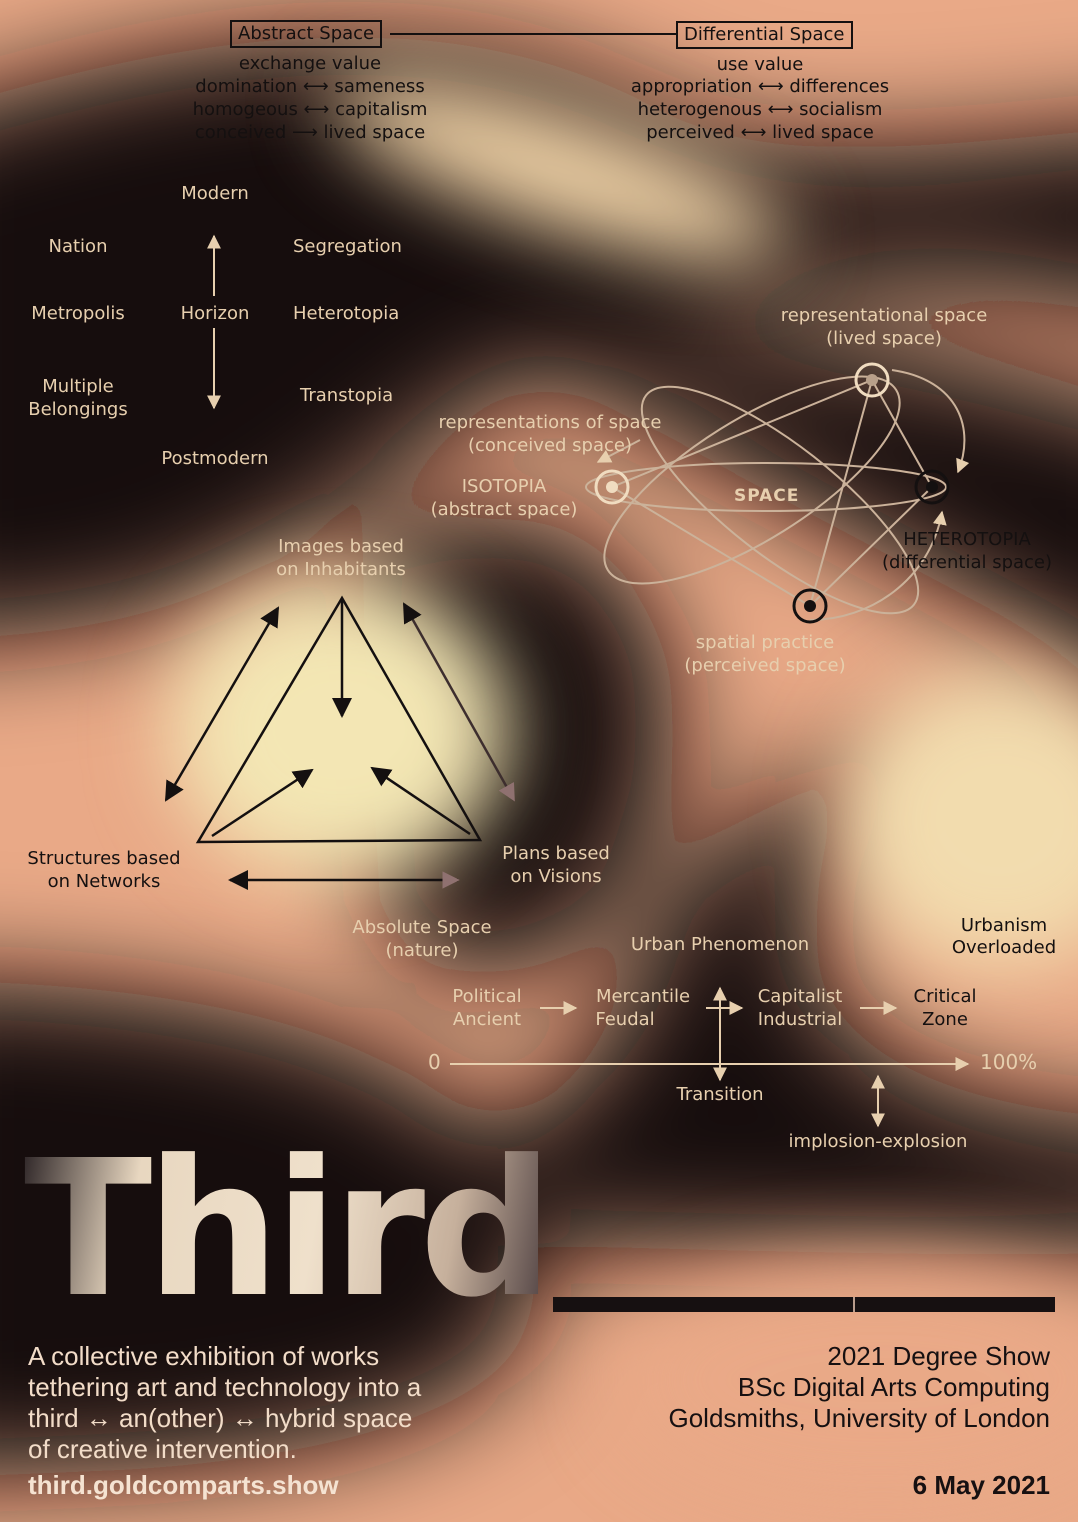  Describe the element at coordinates (347, 246) in the screenshot. I see `horizon-segregation: Segregation` at that location.